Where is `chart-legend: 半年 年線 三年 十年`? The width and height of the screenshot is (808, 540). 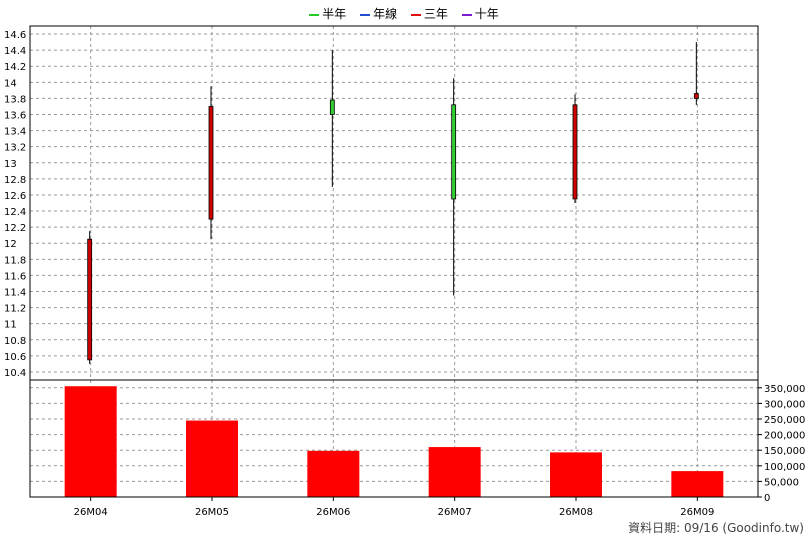
chart-legend: 半年 年線 三年 十年 is located at coordinates (404, 13).